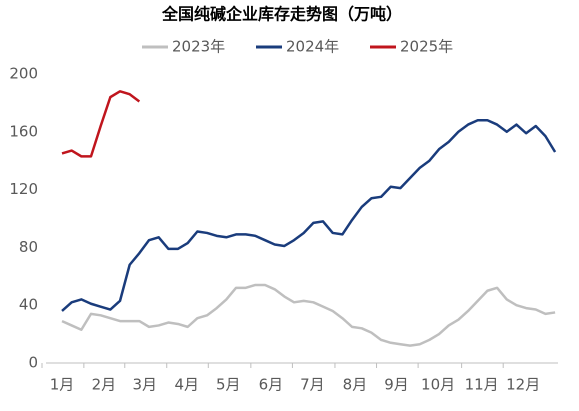 Image resolution: width=579 pixels, height=411 pixels. I want to click on y-tick-label: 40, so click(28, 305).